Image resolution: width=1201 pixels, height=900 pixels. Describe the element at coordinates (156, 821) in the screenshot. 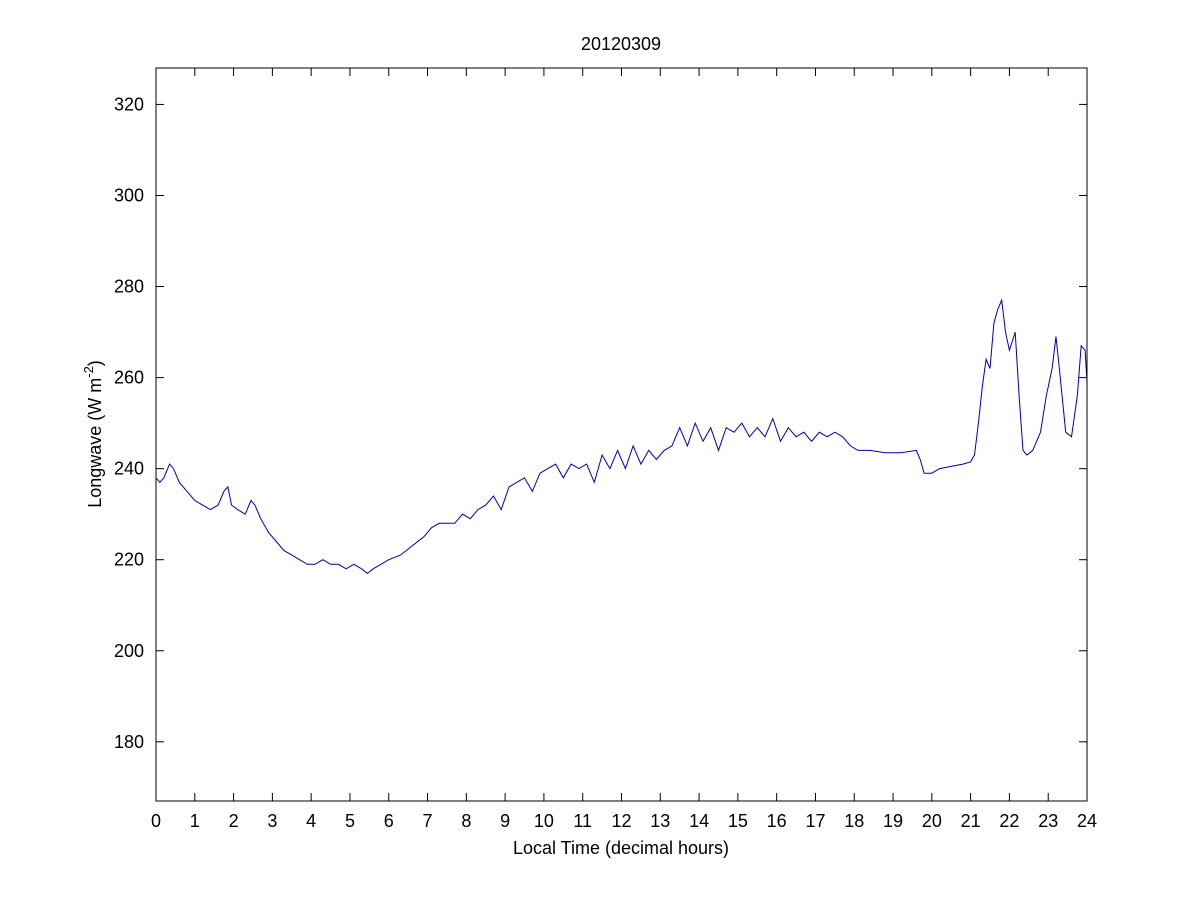

I see `x-tick-label: 0` at that location.